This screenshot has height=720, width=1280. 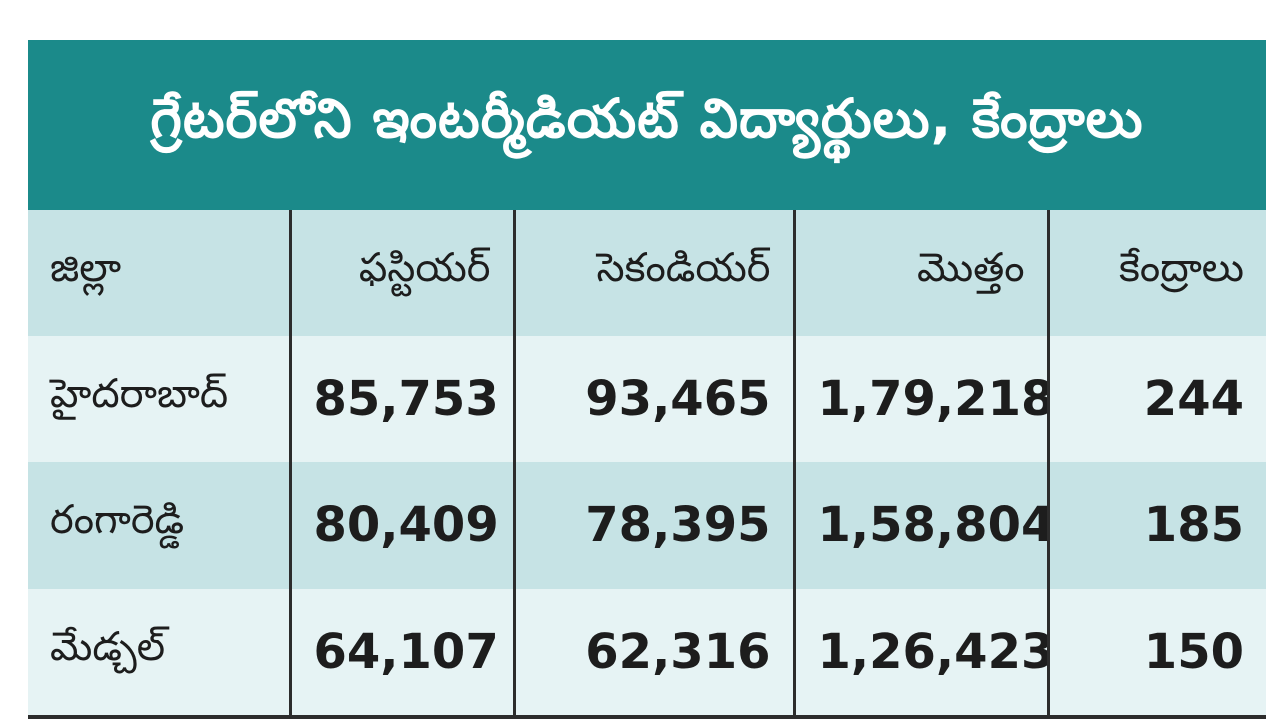 What do you see at coordinates (1156, 399) in the screenshot?
I see `cell-centres: 244` at bounding box center [1156, 399].